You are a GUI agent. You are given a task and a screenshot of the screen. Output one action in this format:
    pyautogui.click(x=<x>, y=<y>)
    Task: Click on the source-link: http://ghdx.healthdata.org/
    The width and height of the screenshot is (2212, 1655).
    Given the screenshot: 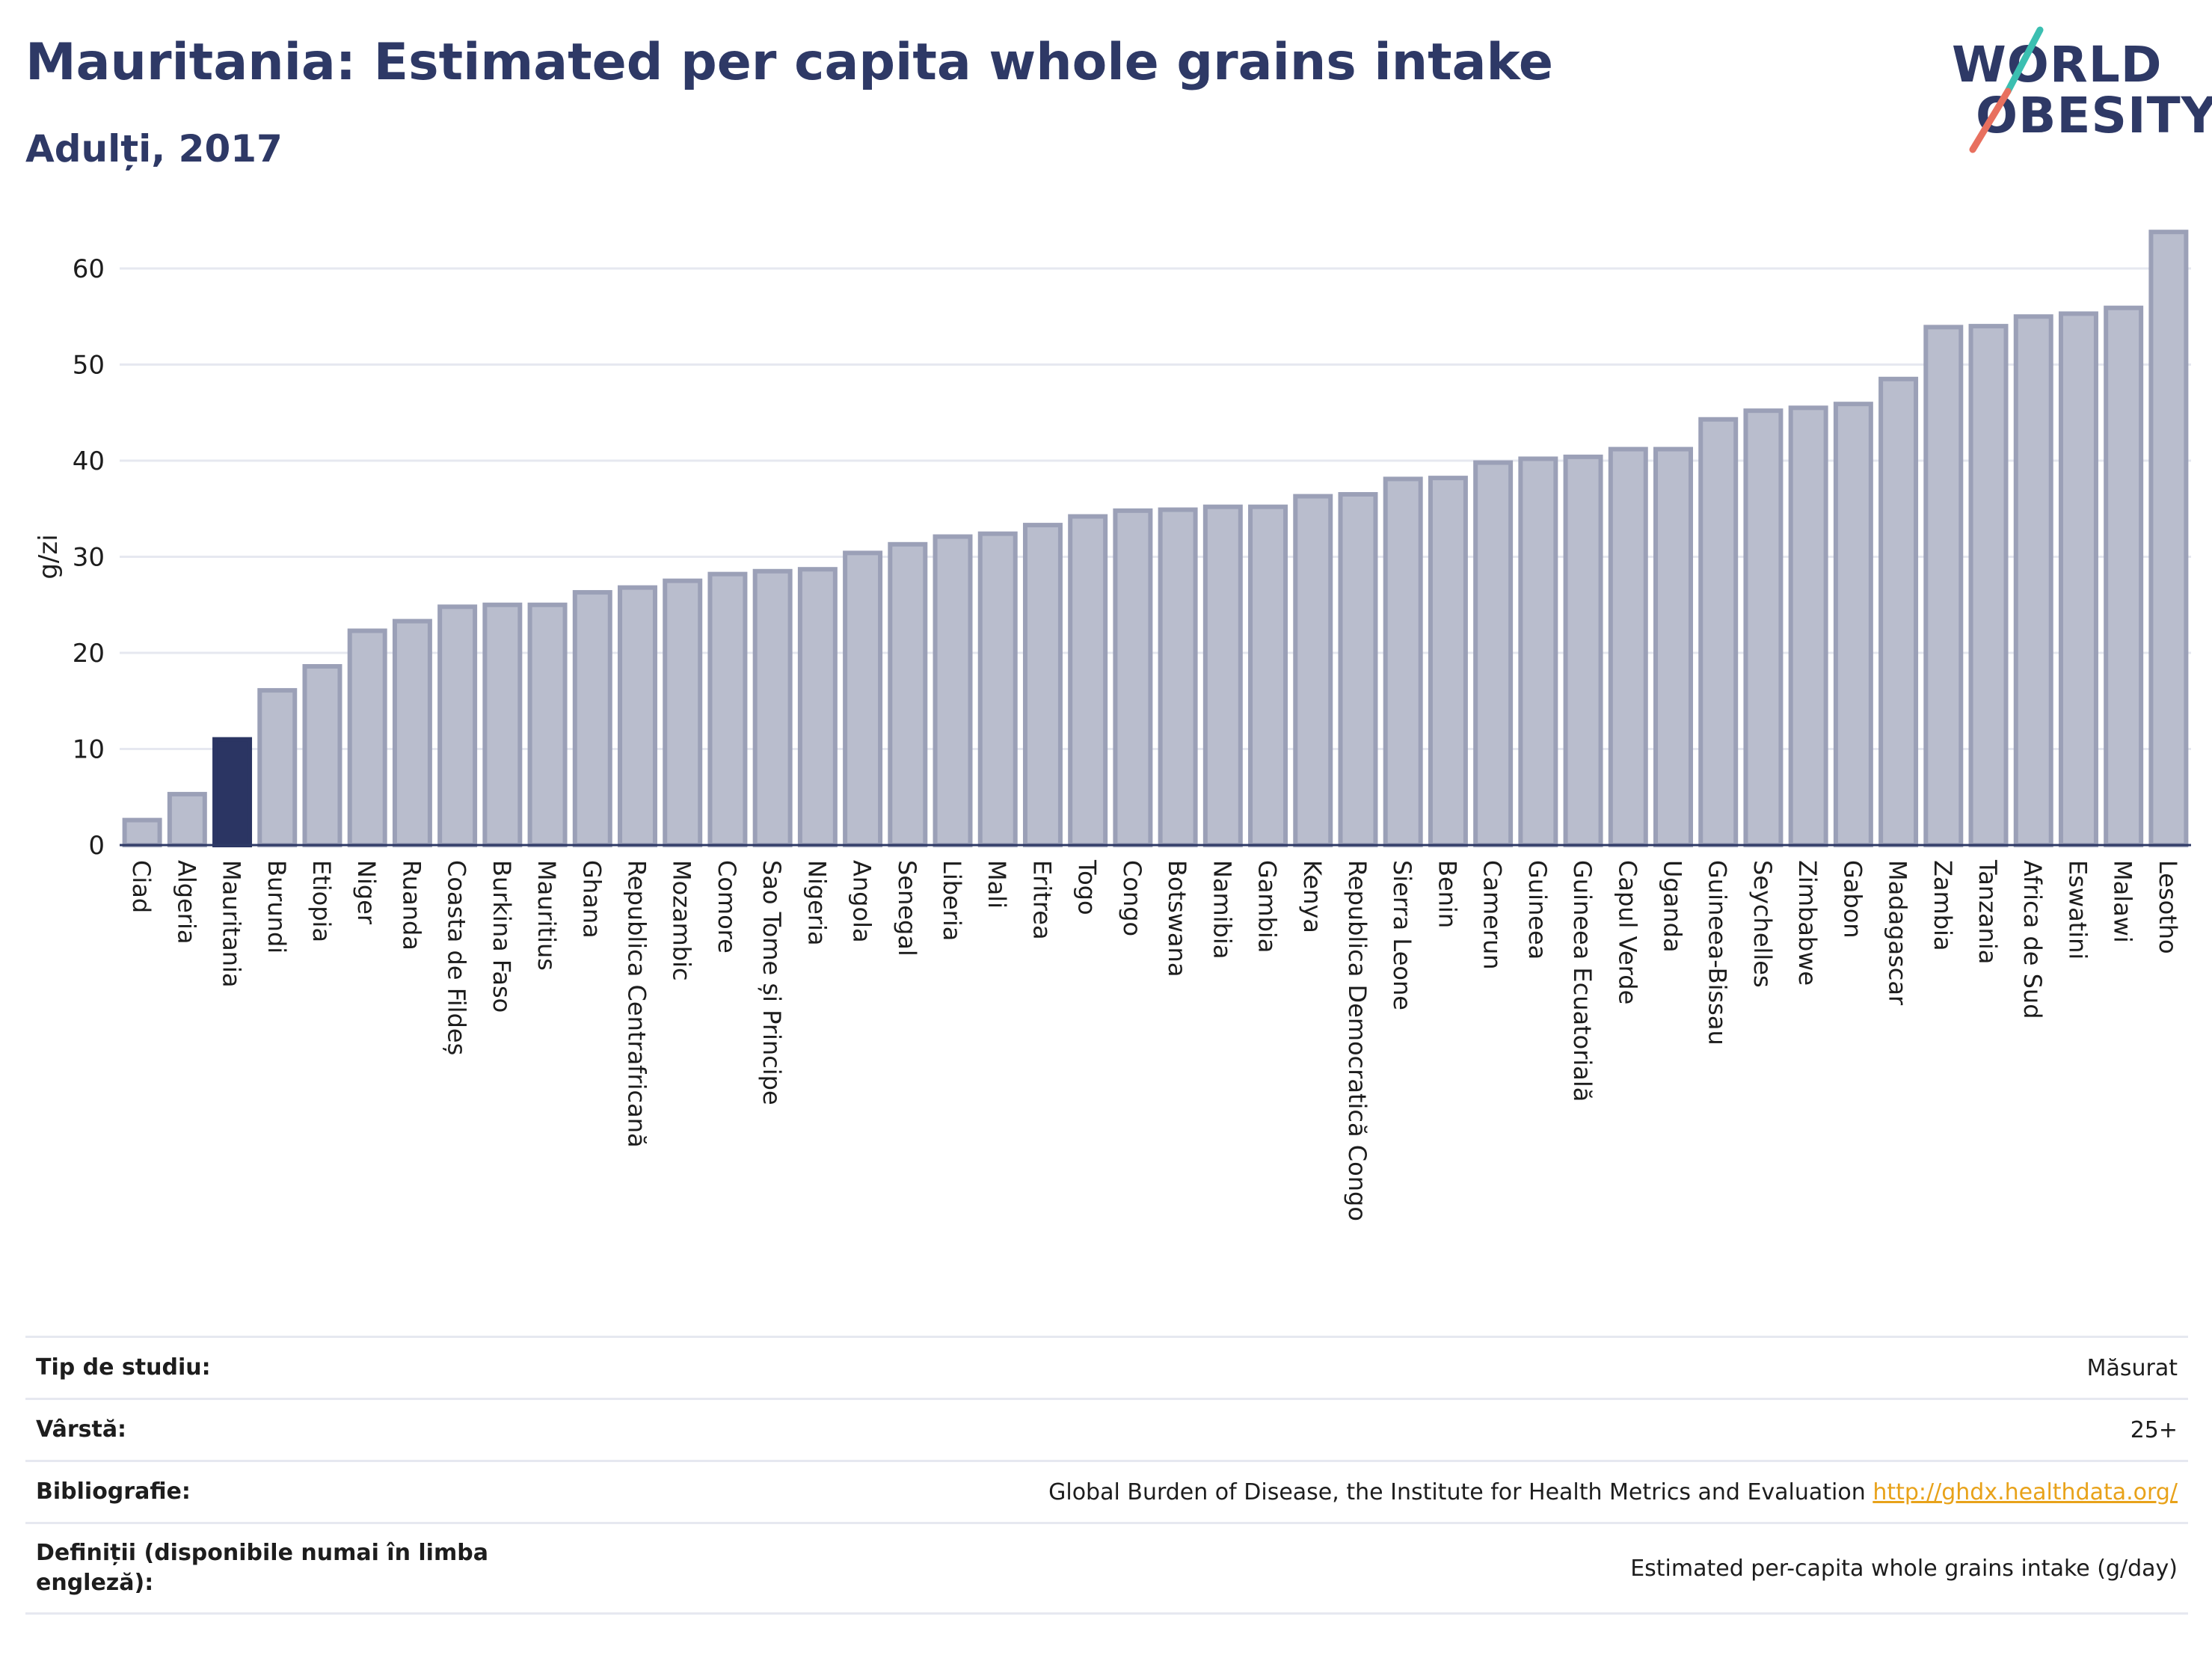 What is the action you would take?
    pyautogui.click(x=2025, y=1492)
    